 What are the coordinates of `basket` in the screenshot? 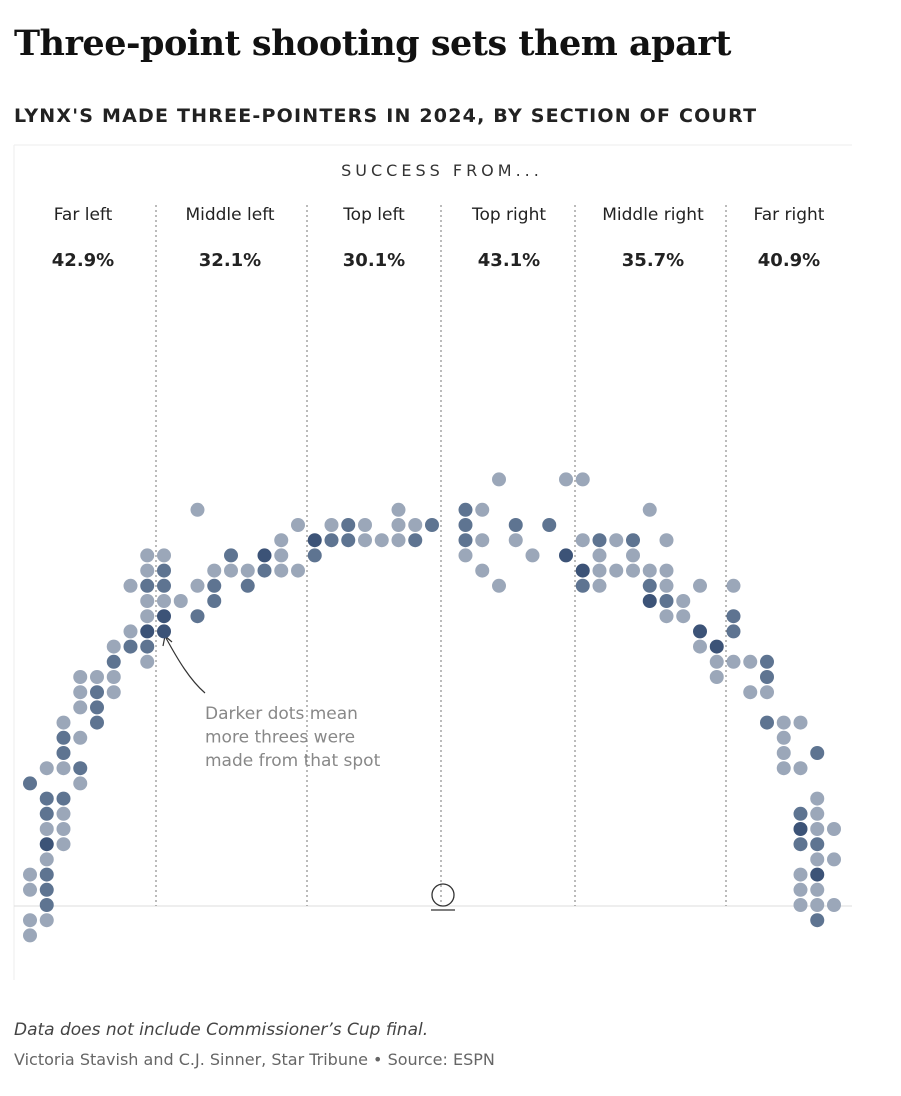 It's located at (443, 897).